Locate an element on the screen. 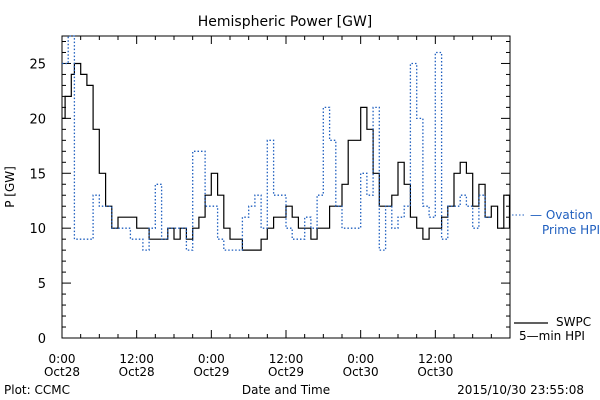 This screenshot has height=400, width=600. y-axis-label: P [GW] is located at coordinates (10, 187).